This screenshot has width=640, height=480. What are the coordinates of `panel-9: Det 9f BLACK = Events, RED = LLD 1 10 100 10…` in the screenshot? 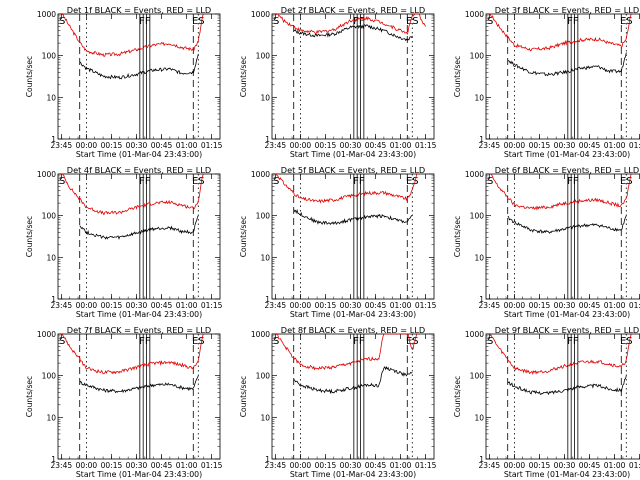 It's located at (546, 402).